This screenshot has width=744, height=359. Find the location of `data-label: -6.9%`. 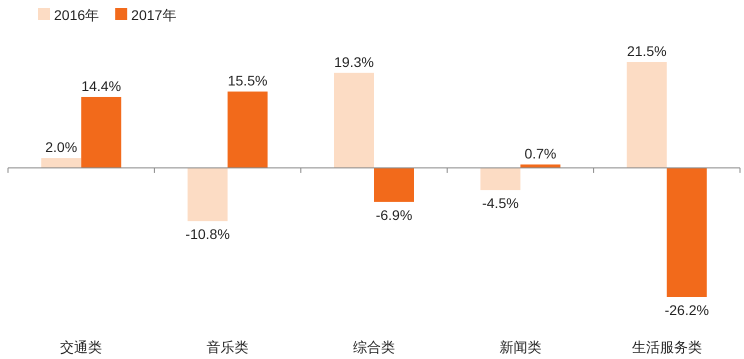

data-label: -6.9% is located at coordinates (394, 214).